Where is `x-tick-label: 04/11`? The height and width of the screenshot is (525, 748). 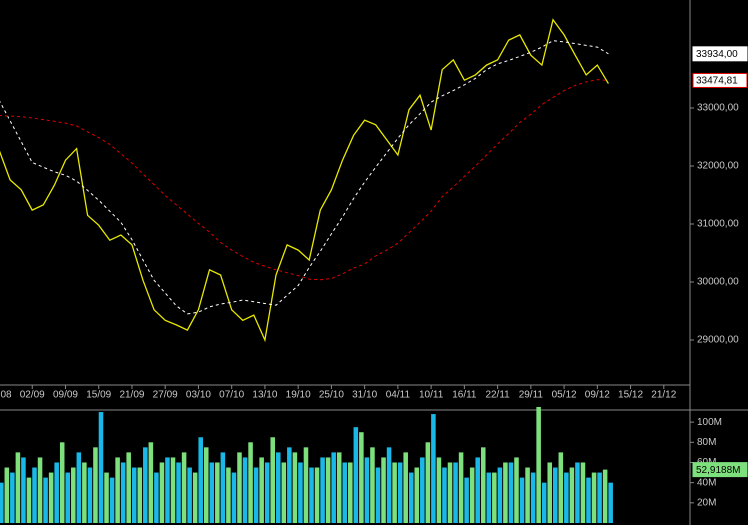
x-tick-label: 04/11 is located at coordinates (398, 395).